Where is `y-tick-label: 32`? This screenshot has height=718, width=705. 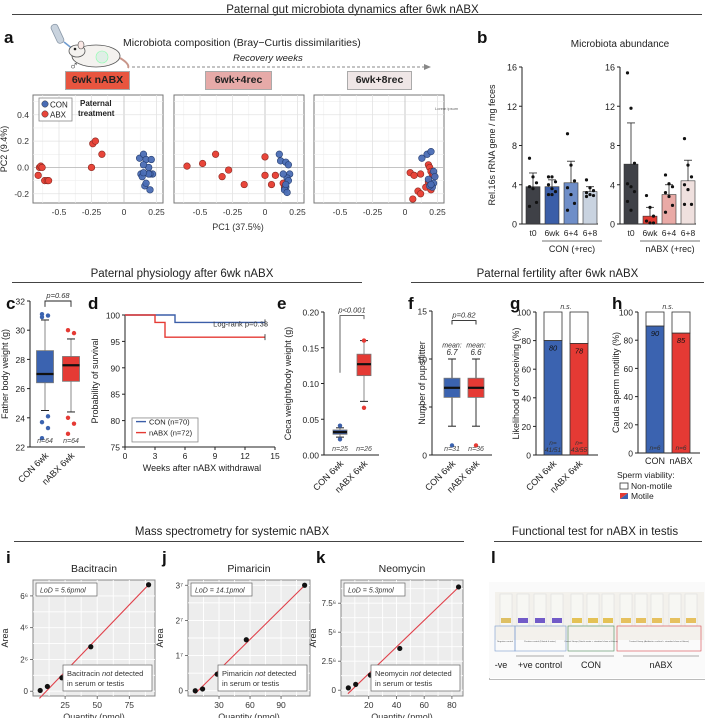 y-tick-label: 32 is located at coordinates (21, 302).